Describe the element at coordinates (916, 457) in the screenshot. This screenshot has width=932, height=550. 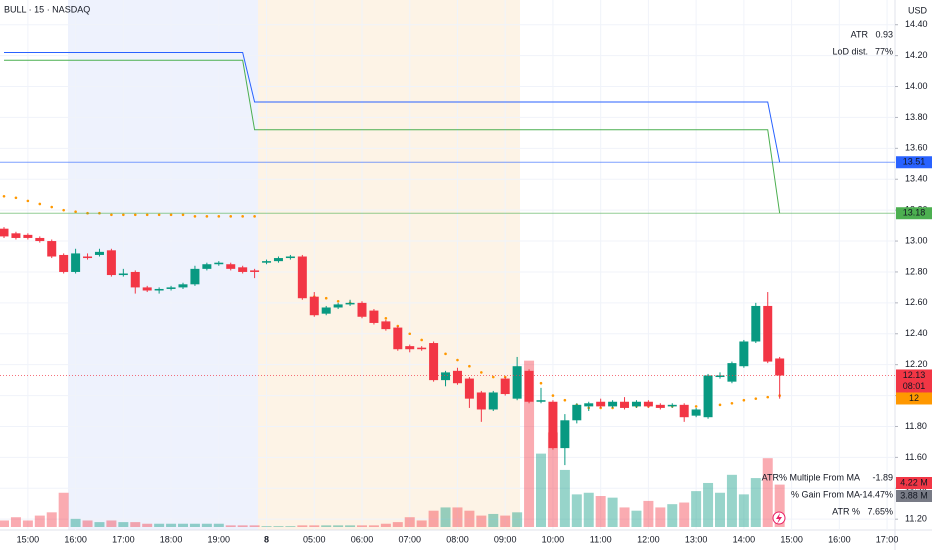
I see `y-tick-label: 11.60` at that location.